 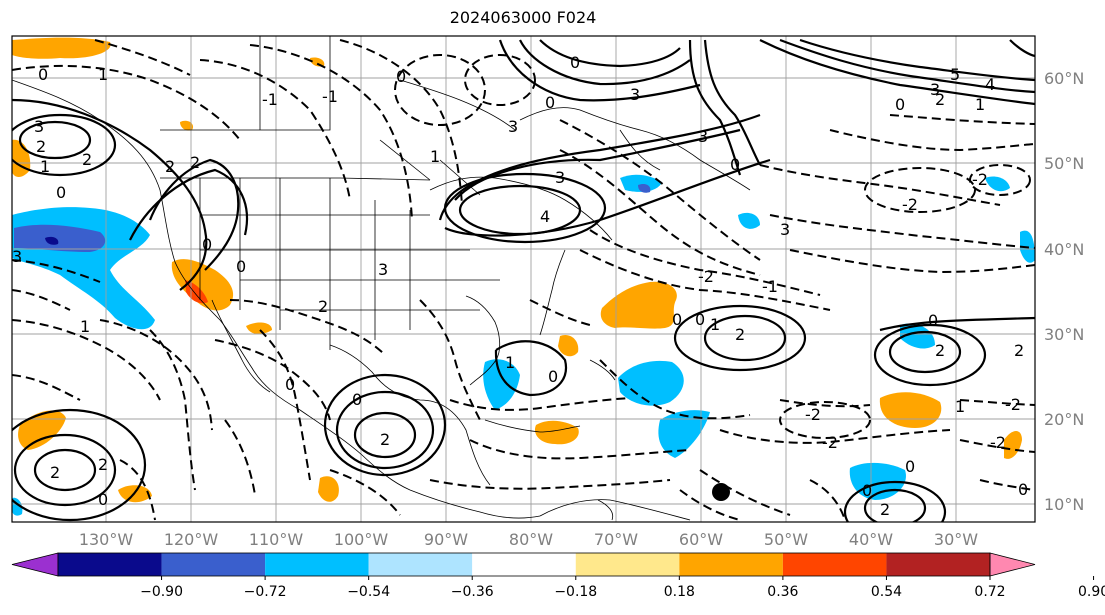 What do you see at coordinates (871, 539) in the screenshot?
I see `lon-label: 40°W` at bounding box center [871, 539].